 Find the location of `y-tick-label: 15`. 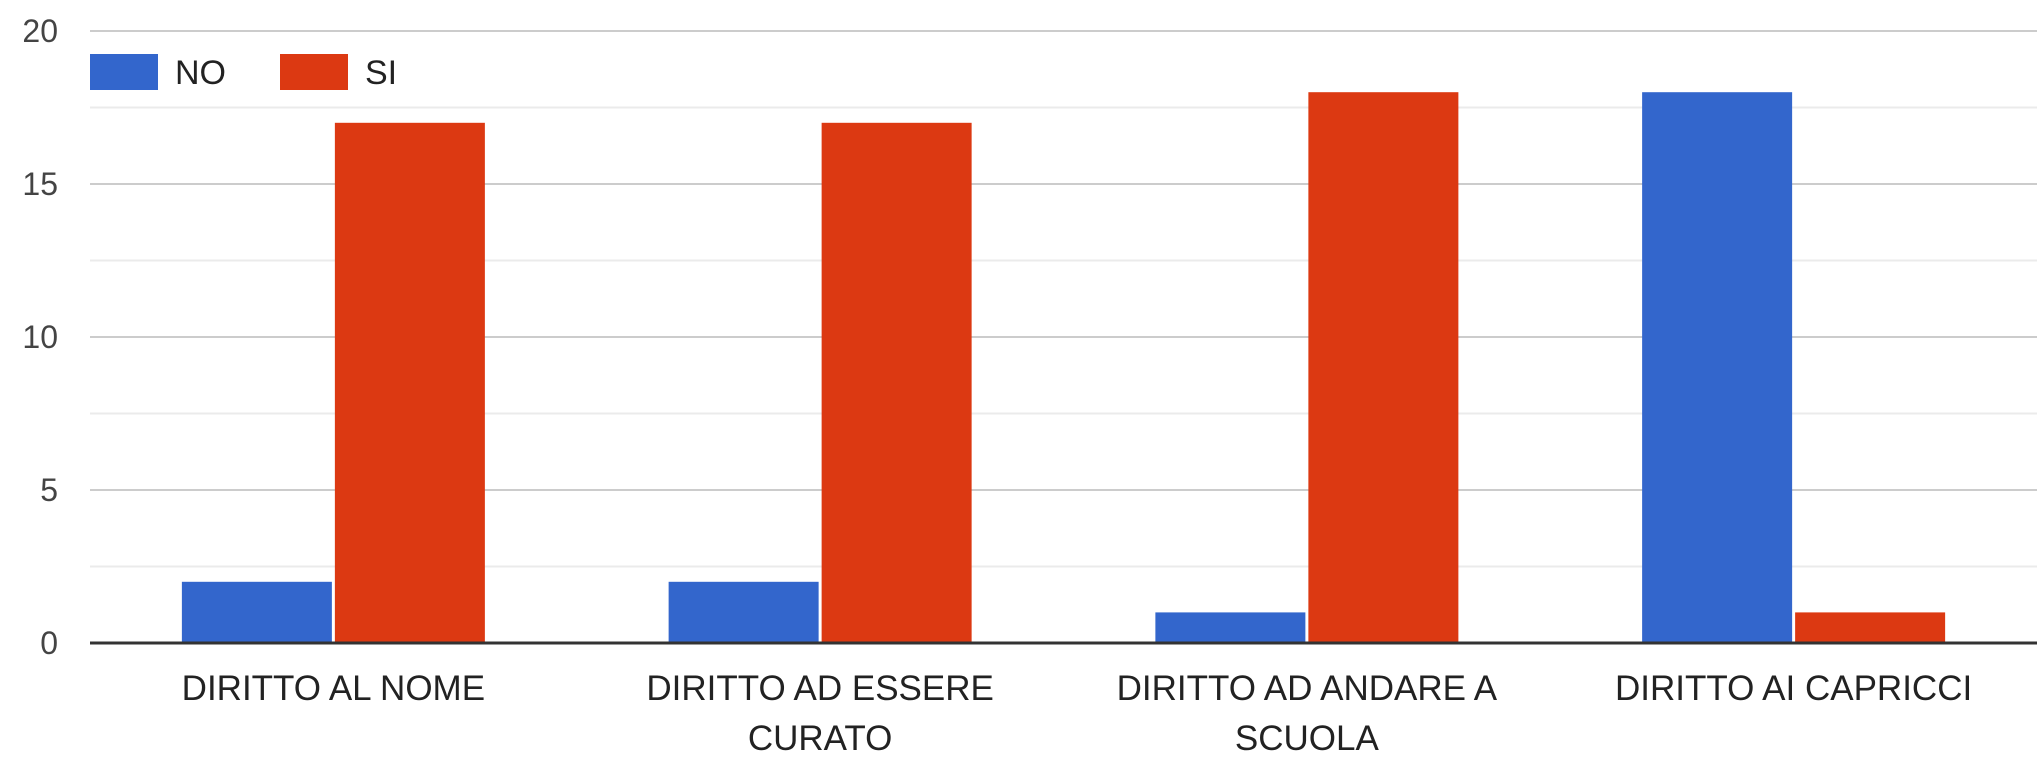

y-tick-label: 15 is located at coordinates (40, 184).